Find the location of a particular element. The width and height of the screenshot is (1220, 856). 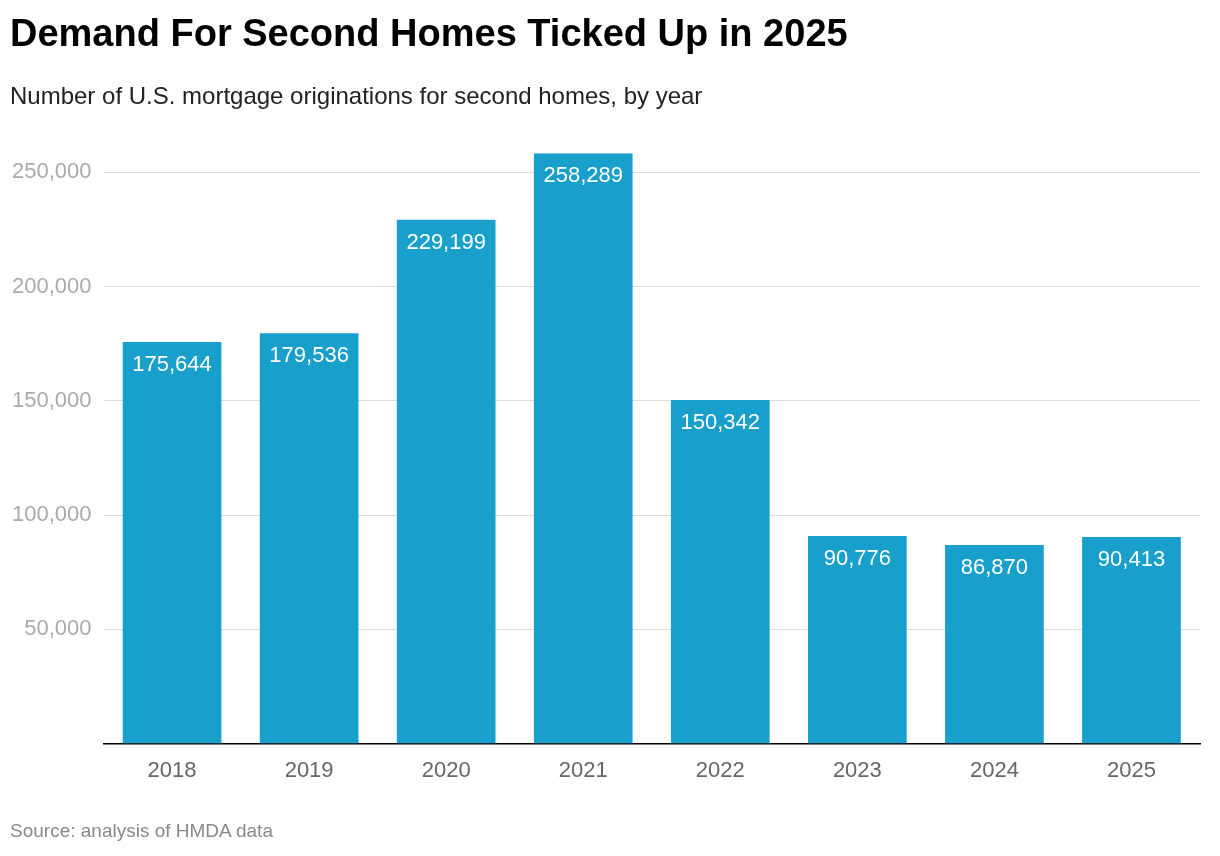

y-tick-label: 50,000 is located at coordinates (58, 628).